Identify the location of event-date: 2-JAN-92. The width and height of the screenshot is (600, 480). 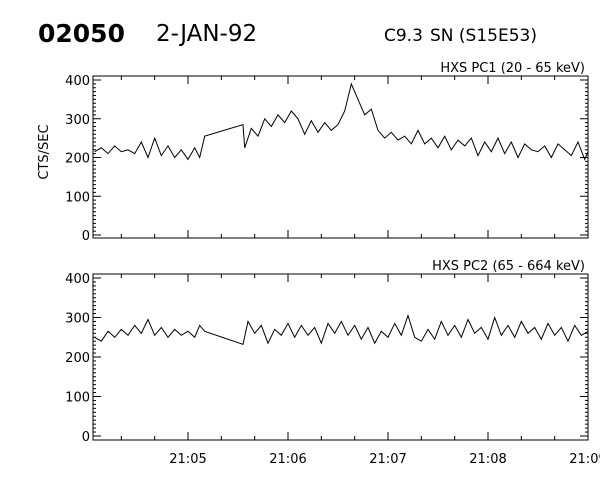
(206, 34).